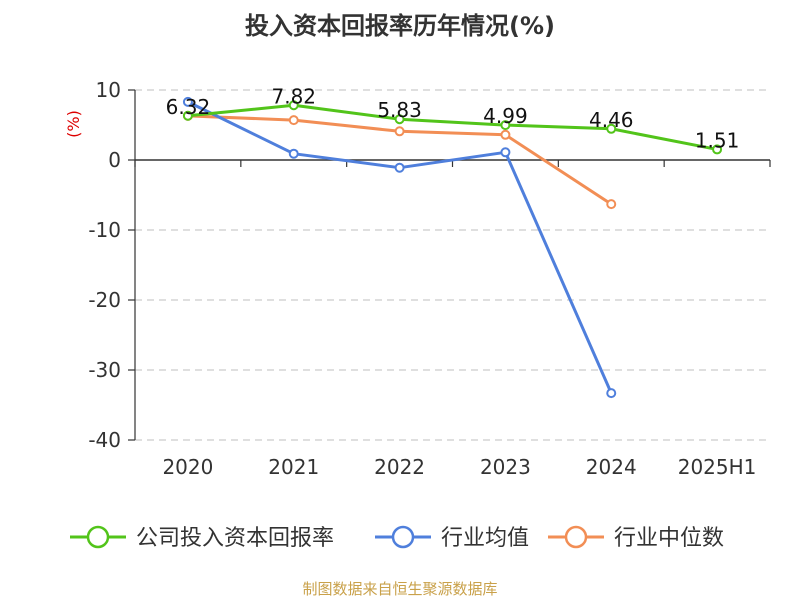  Describe the element at coordinates (717, 140) in the screenshot. I see `data-label: 1.51` at that location.